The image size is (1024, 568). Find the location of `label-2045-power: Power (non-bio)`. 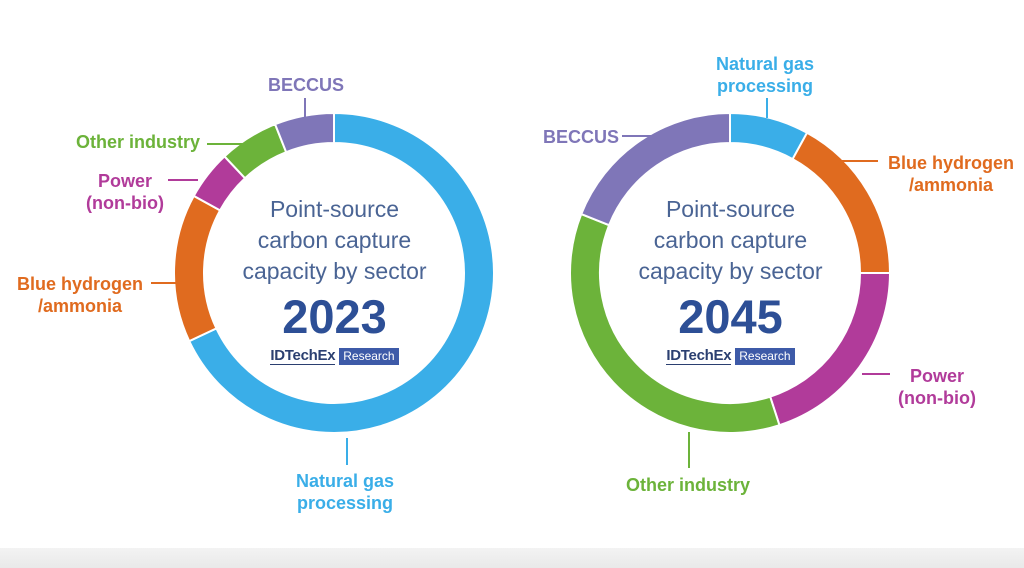

label-2045-power: Power (non-bio) is located at coordinates (937, 387).